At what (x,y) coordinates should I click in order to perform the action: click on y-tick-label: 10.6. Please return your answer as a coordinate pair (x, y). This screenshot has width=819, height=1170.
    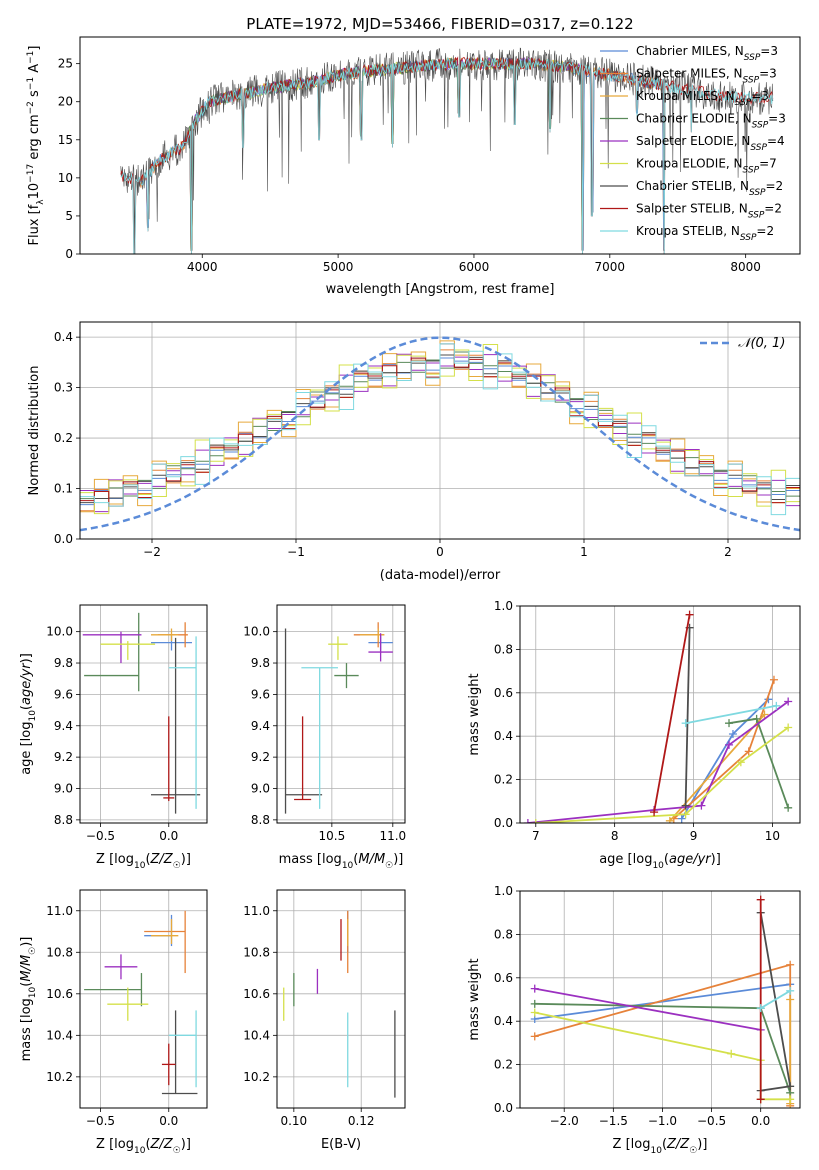
    Looking at the image, I should click on (59, 994).